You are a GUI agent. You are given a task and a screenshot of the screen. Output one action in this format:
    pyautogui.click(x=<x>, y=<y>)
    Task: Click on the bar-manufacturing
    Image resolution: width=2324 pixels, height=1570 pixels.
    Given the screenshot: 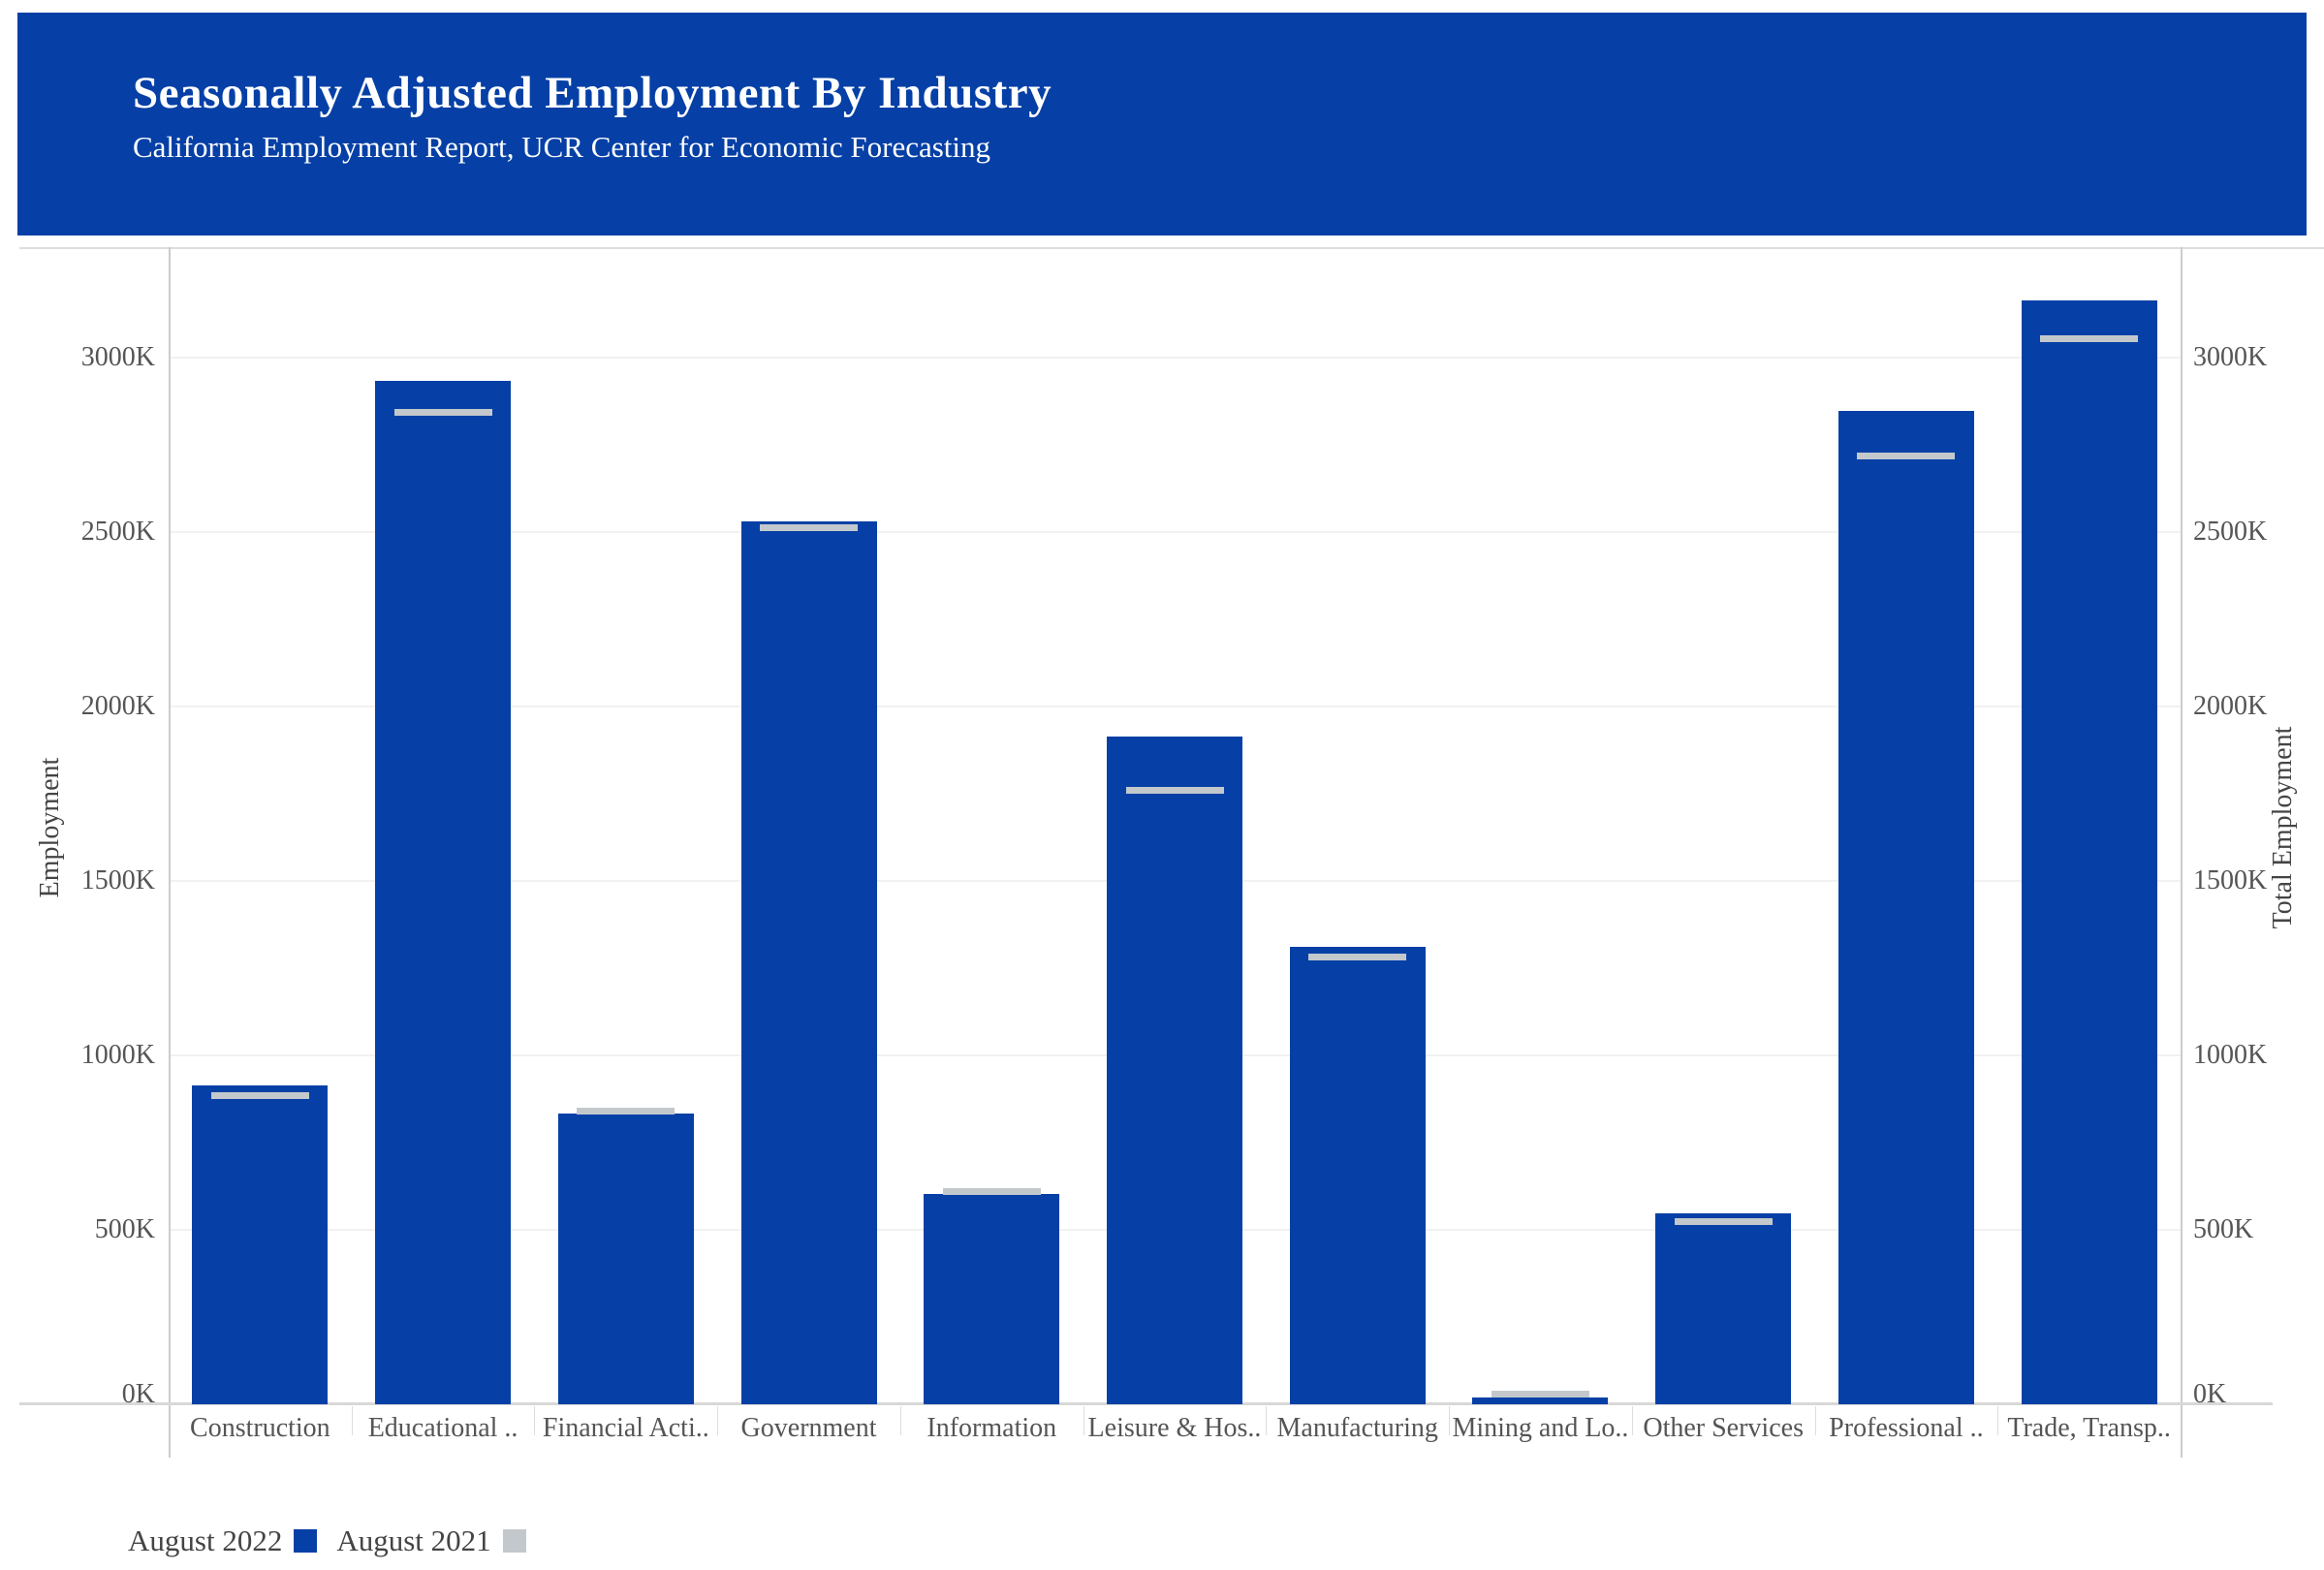 What is the action you would take?
    pyautogui.click(x=1357, y=1175)
    